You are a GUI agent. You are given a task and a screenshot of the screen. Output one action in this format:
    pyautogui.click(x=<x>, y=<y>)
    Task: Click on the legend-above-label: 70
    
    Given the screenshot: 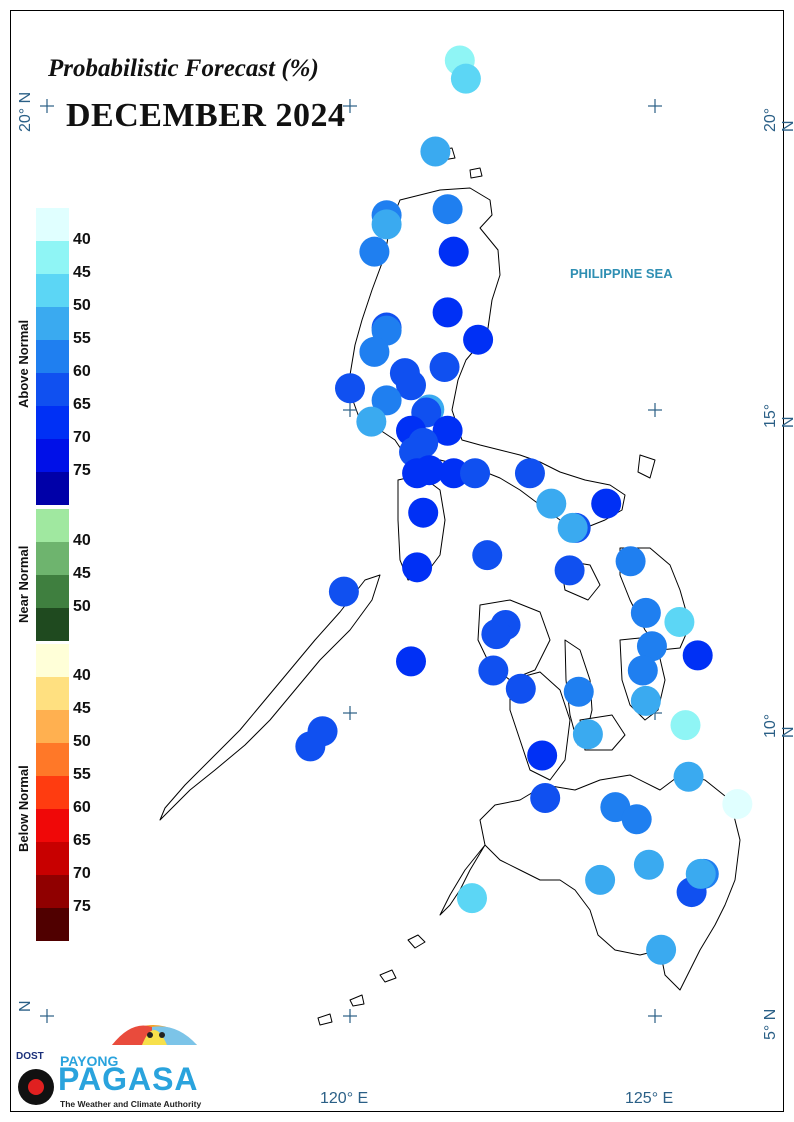 What is the action you would take?
    pyautogui.click(x=82, y=437)
    